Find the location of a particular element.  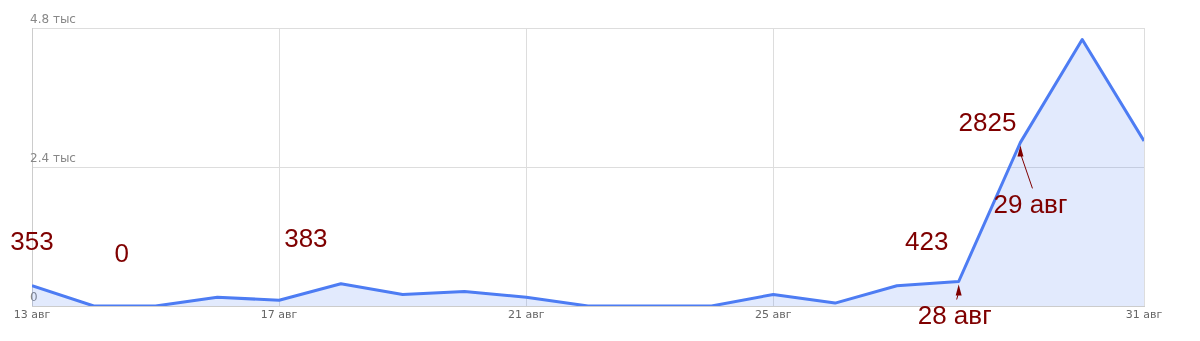

y-tick-label: 2.4 тыс is located at coordinates (53, 158).